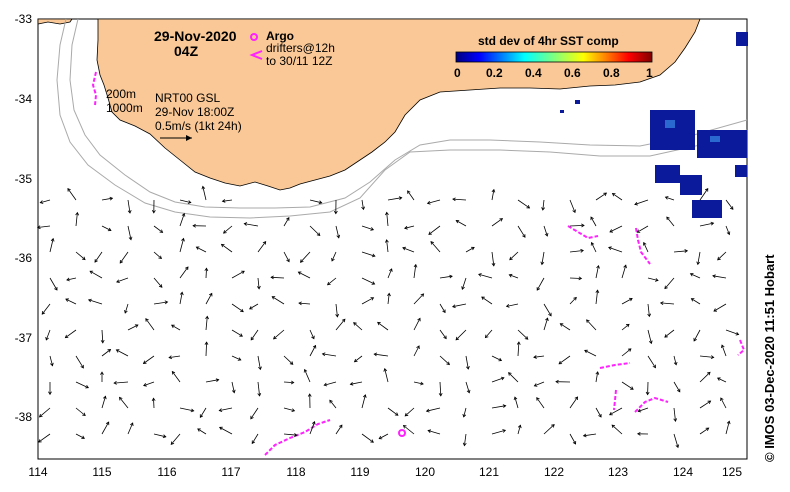  What do you see at coordinates (554, 57) in the screenshot?
I see `colorbar` at bounding box center [554, 57].